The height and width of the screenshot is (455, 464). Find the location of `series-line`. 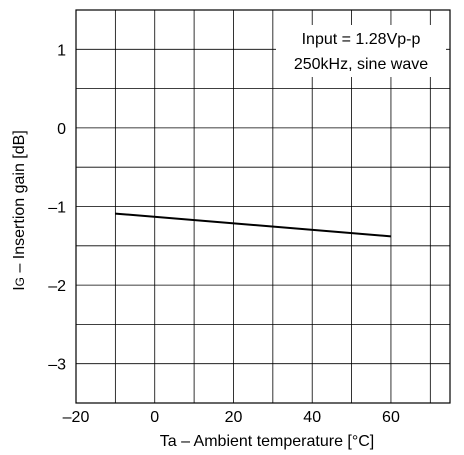

series-line is located at coordinates (253, 225).